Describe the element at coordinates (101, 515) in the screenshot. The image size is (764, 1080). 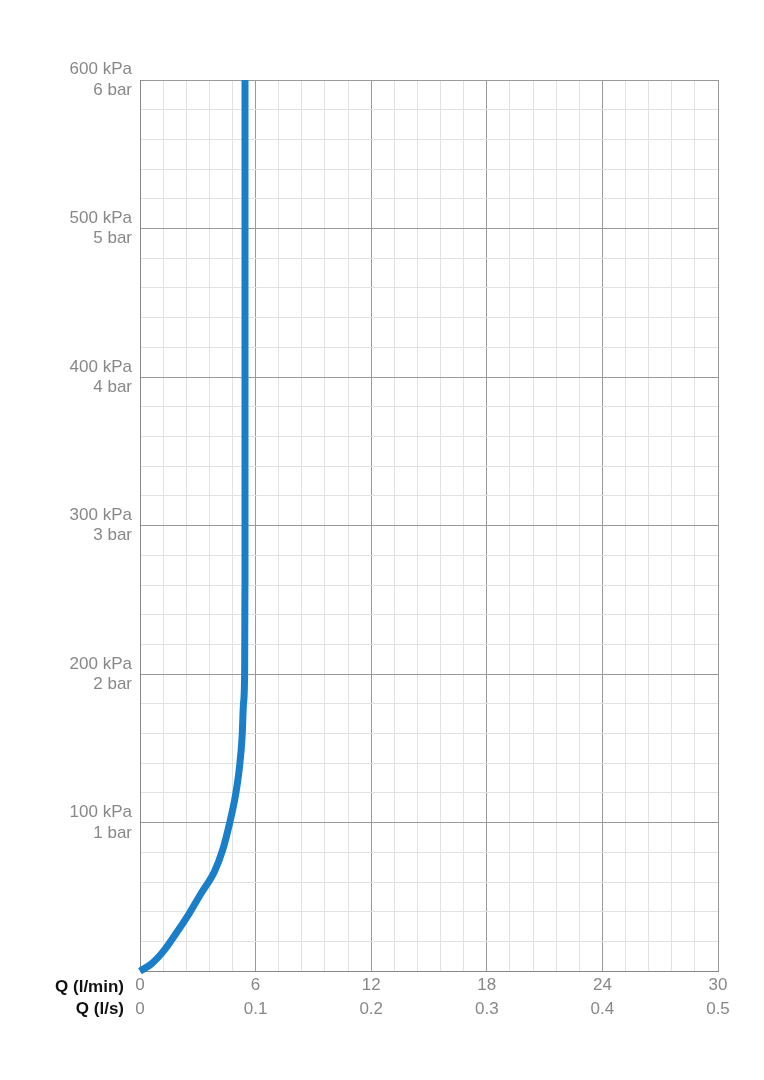
I see `y-tick-label: 300 kPa` at that location.